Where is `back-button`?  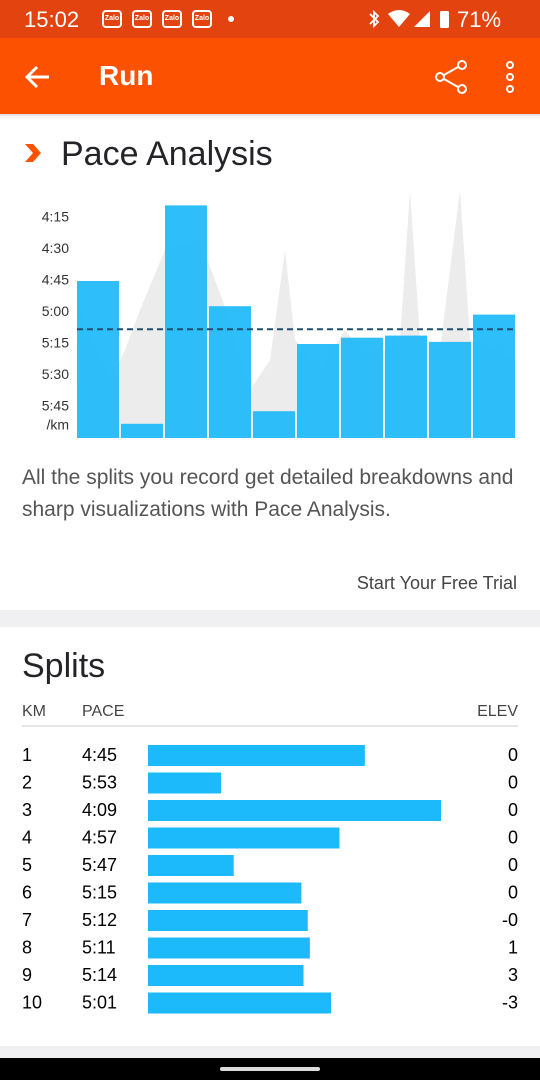 back-button is located at coordinates (38, 77).